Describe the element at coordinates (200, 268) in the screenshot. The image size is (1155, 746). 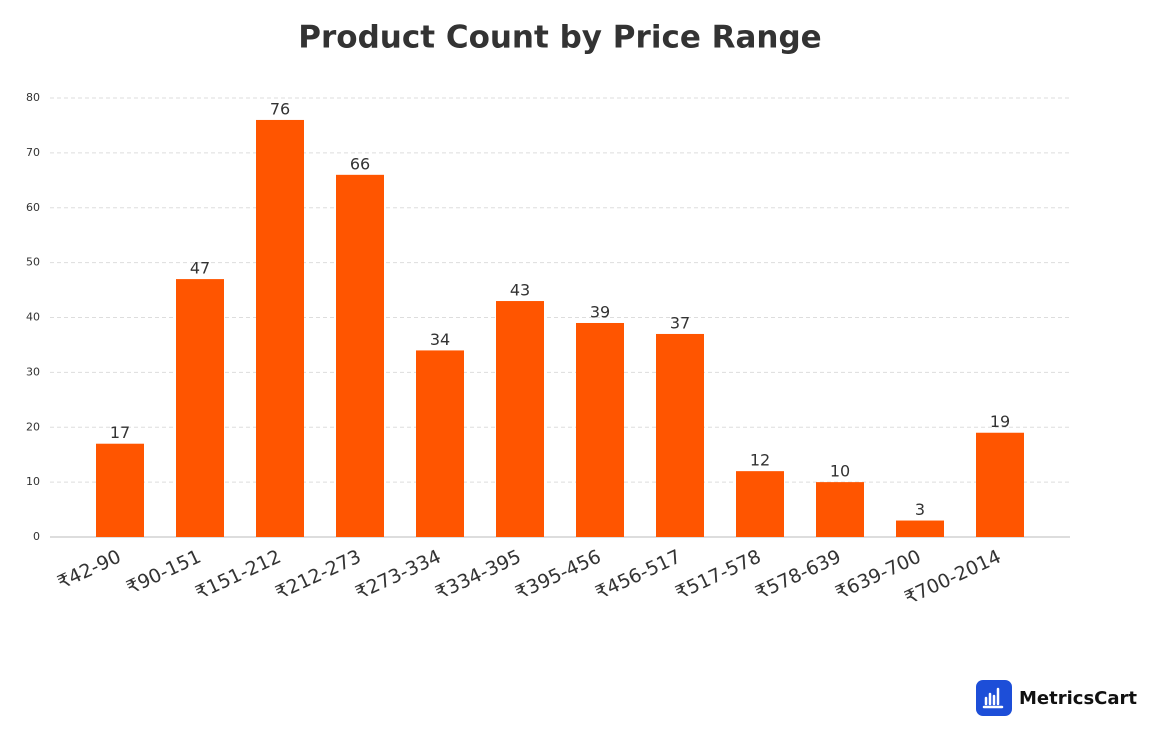
I see `value-label: 47` at that location.